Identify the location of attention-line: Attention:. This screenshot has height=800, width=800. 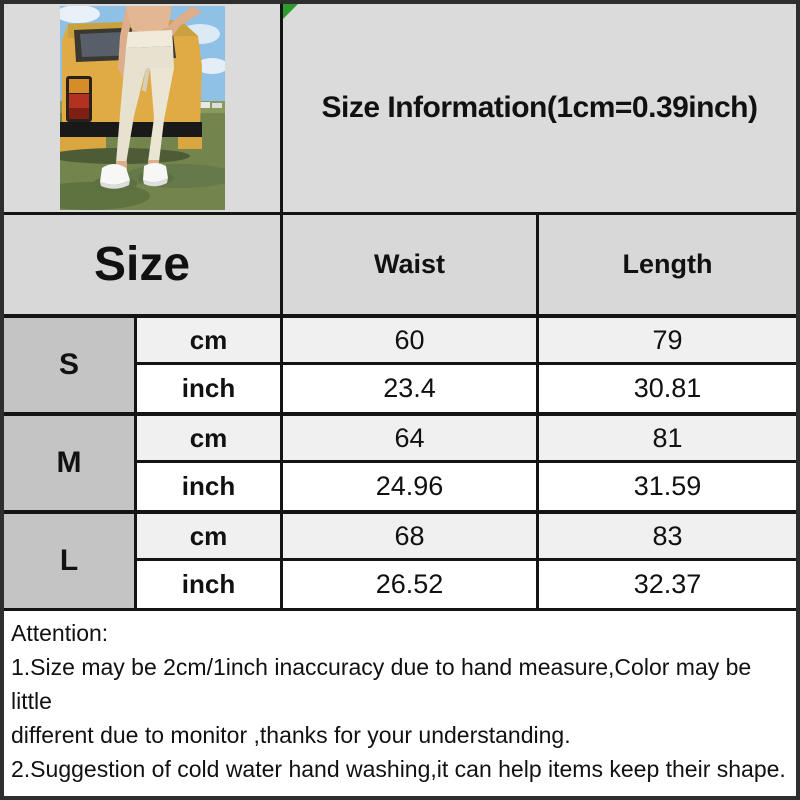
(60, 633).